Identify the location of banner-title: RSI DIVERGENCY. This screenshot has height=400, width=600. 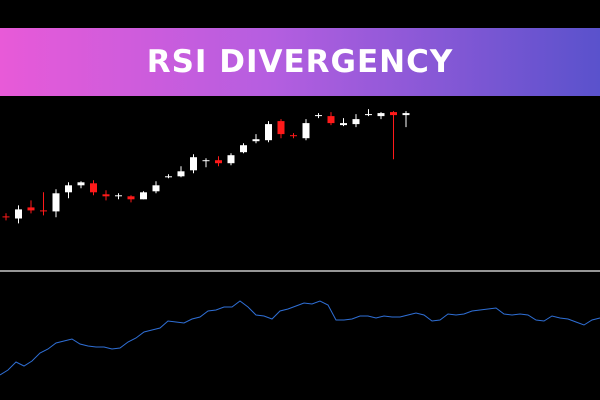
(300, 62).